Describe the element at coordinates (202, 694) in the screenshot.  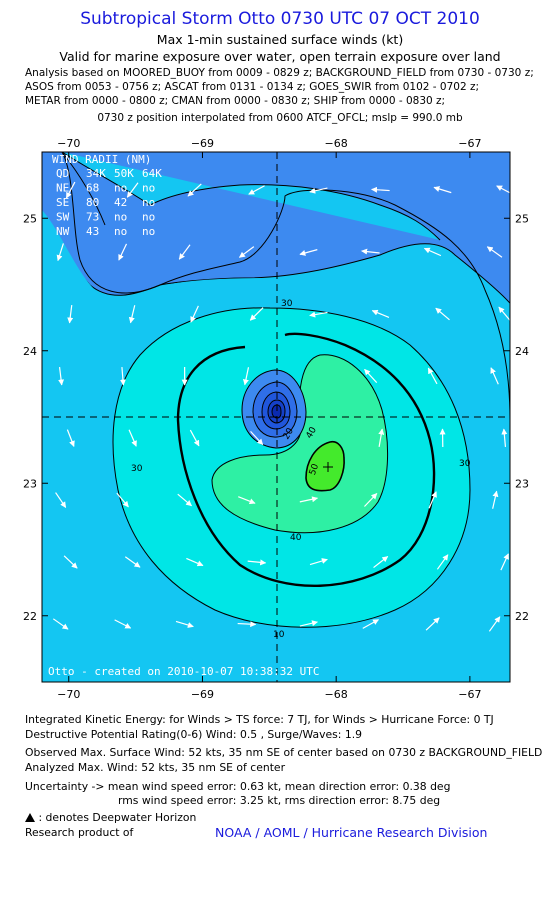
I see `lon-tick-label-bottom: −69` at that location.